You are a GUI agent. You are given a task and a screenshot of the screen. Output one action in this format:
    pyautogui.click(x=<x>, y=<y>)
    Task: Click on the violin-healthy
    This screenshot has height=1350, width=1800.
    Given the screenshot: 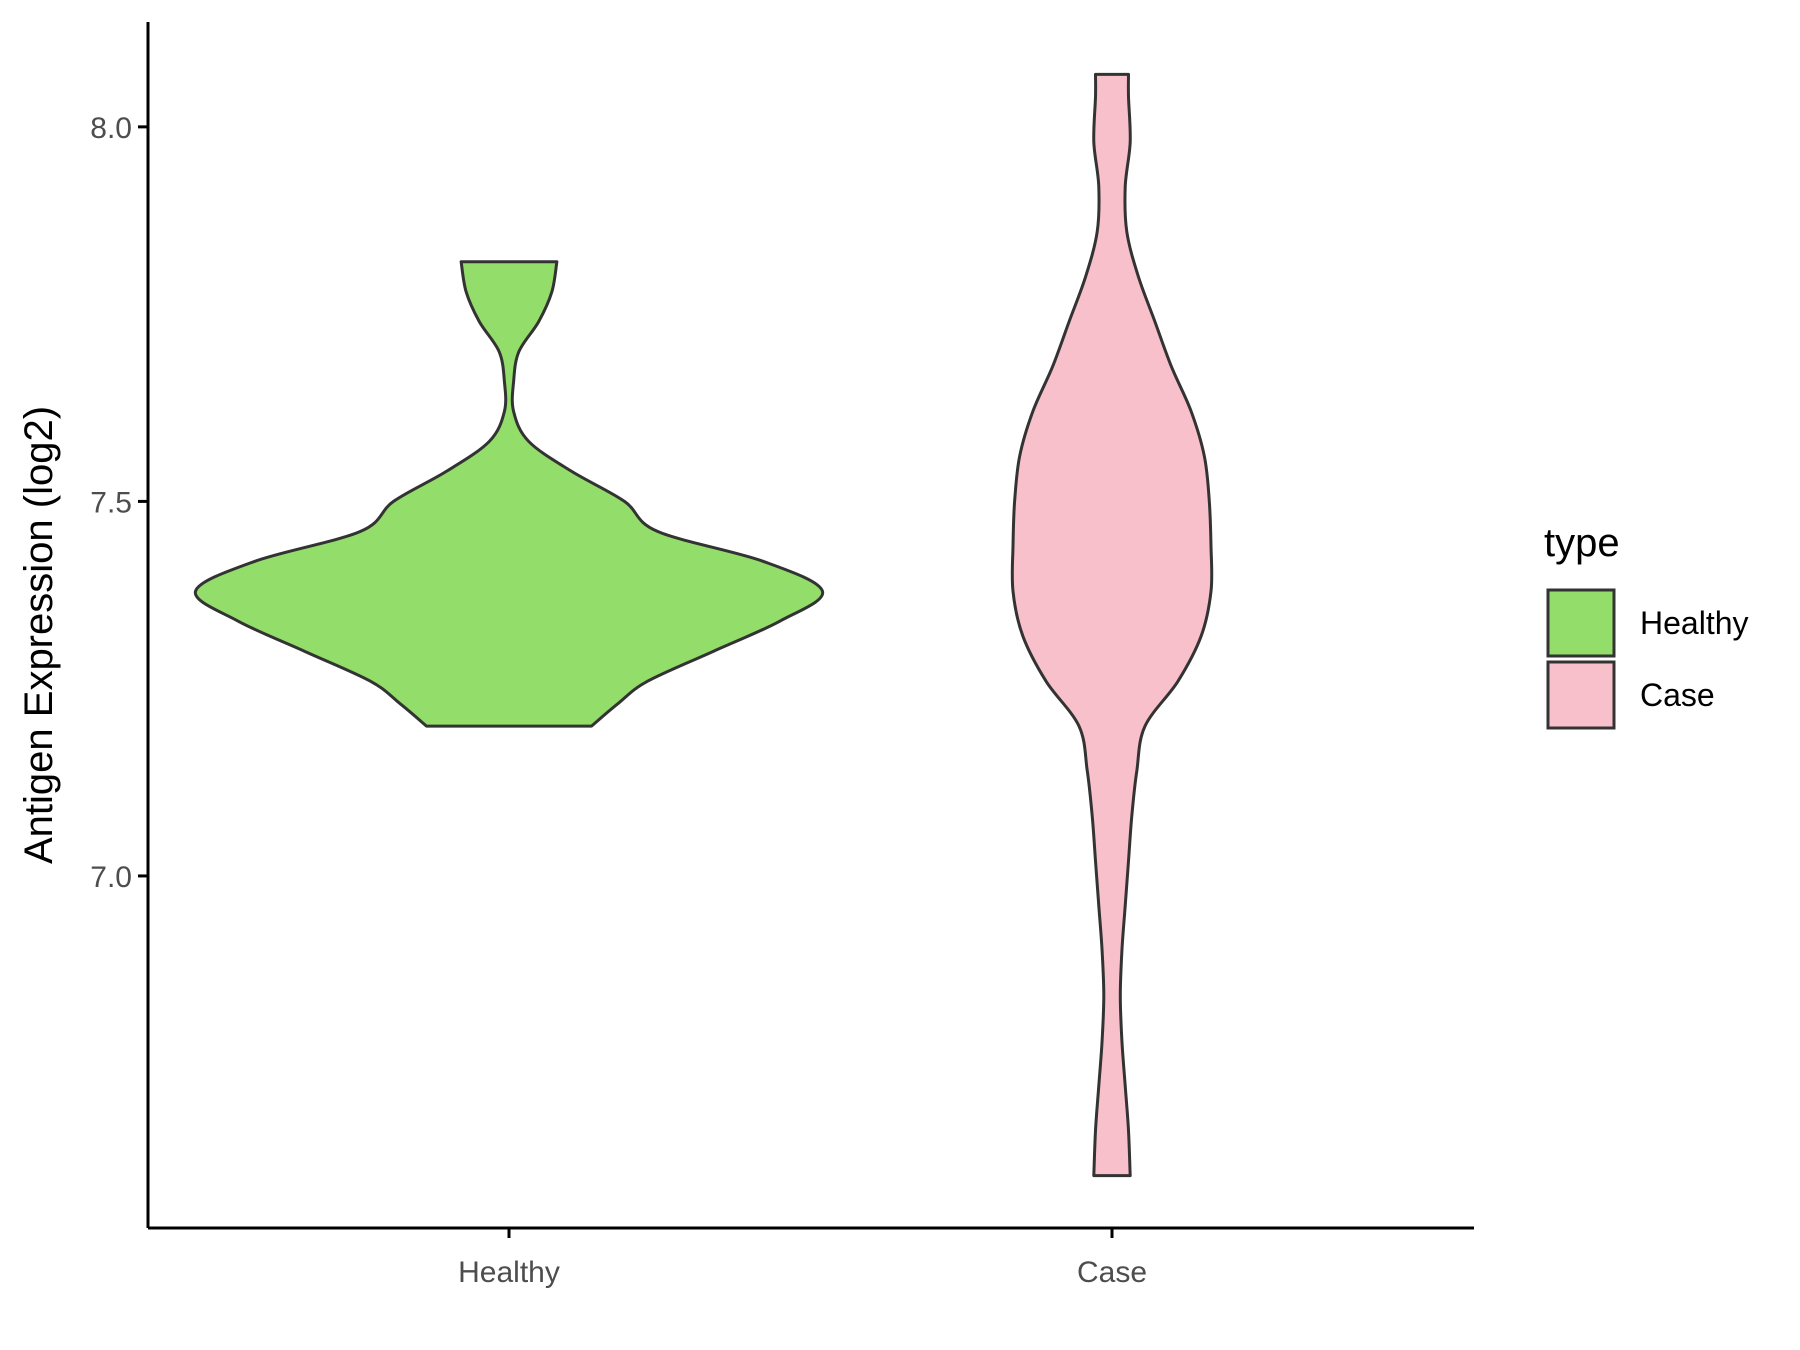 What is the action you would take?
    pyautogui.click(x=509, y=494)
    